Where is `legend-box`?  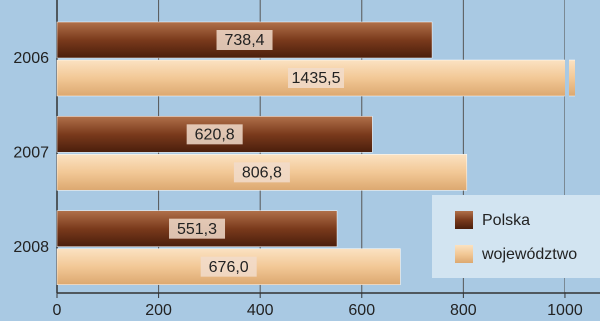
legend-box is located at coordinates (516, 236).